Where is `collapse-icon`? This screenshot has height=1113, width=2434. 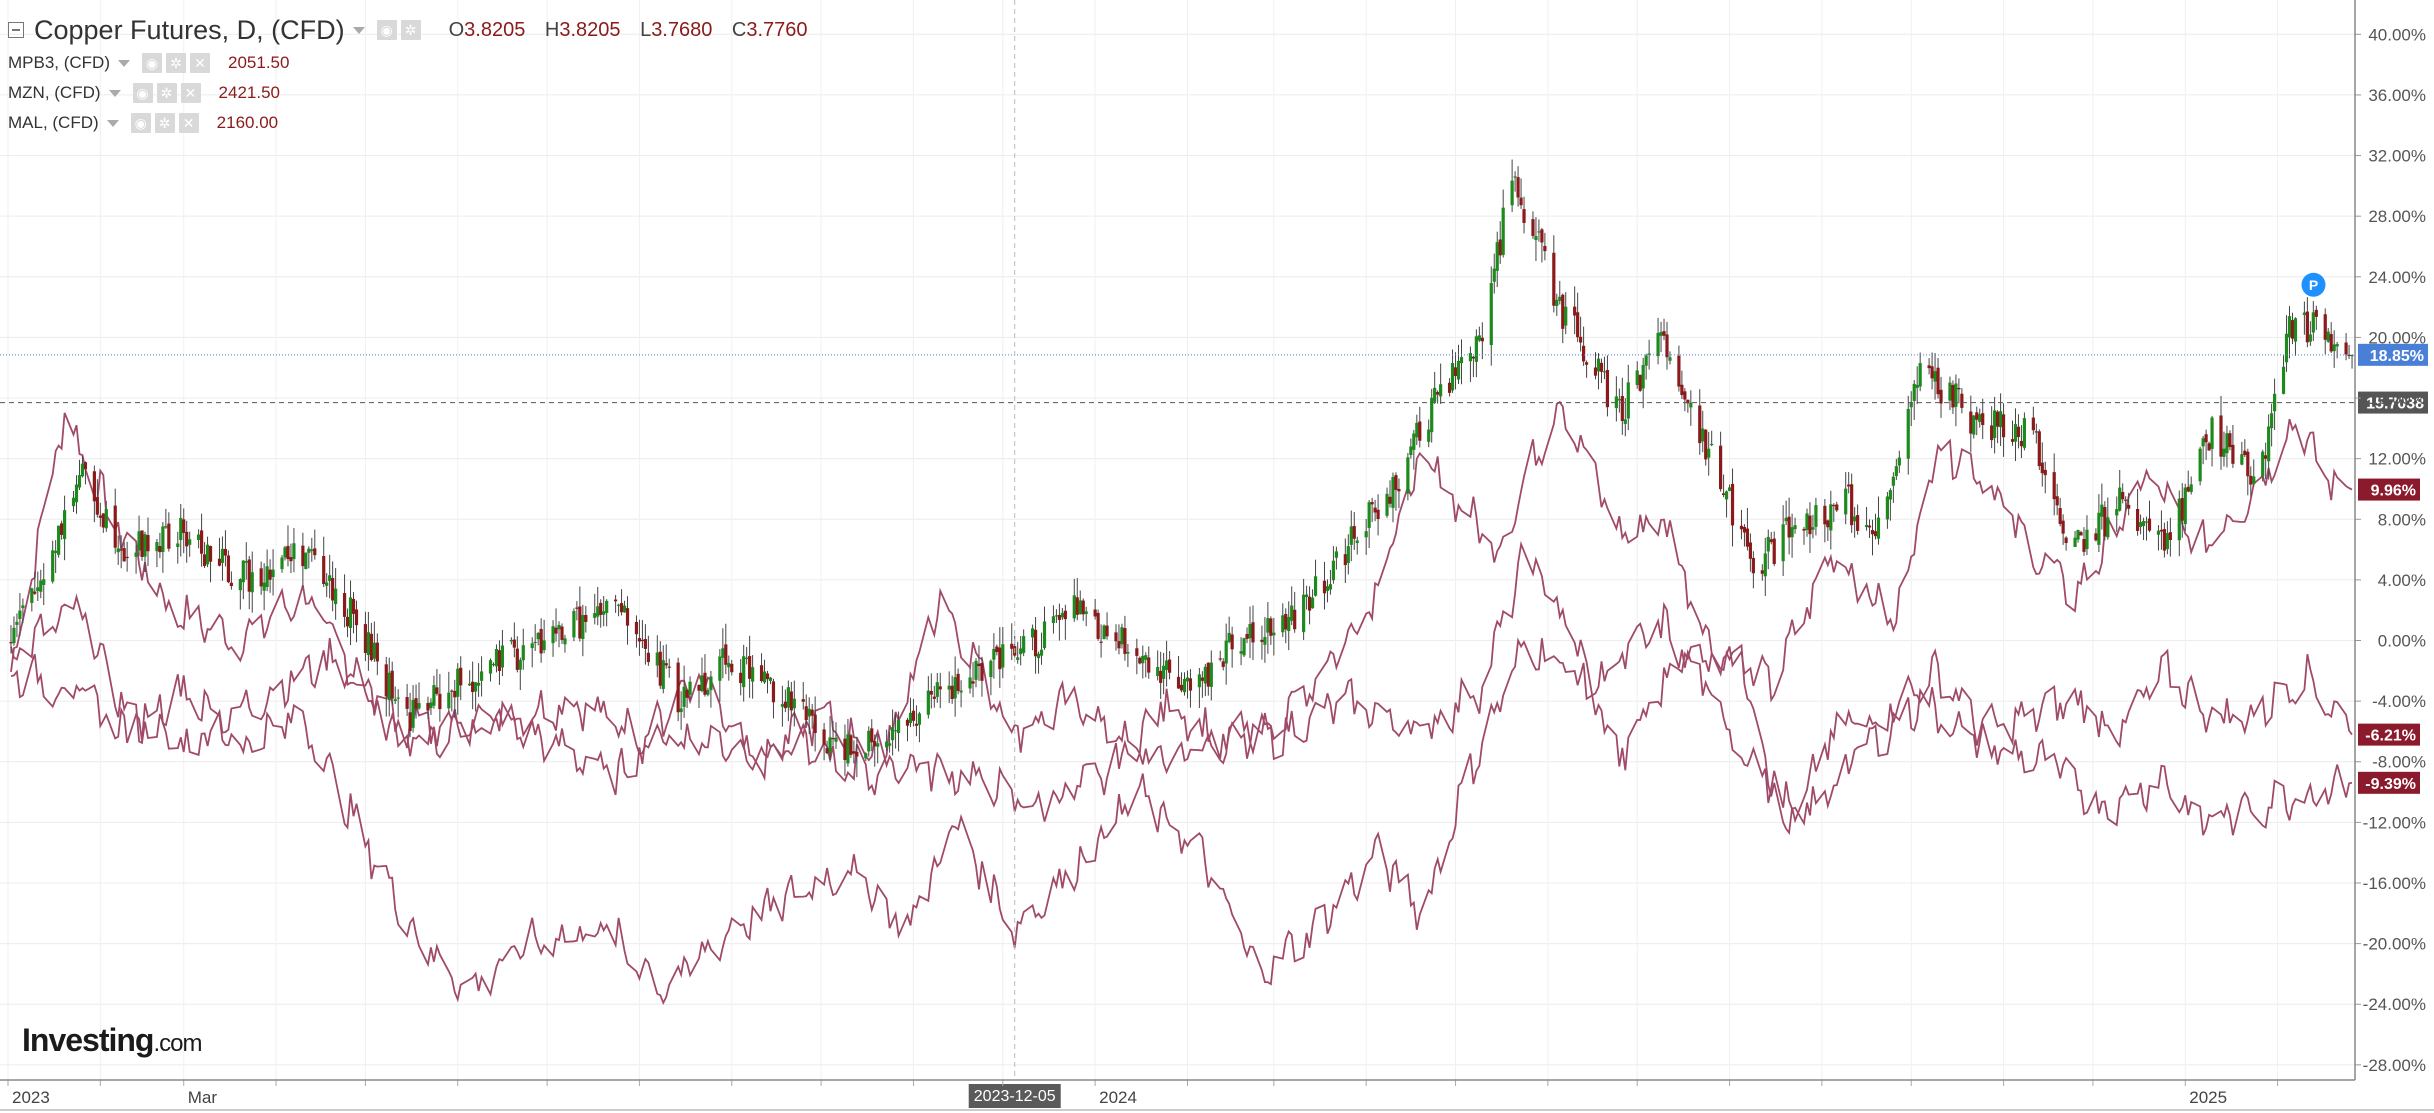
collapse-icon is located at coordinates (16, 30).